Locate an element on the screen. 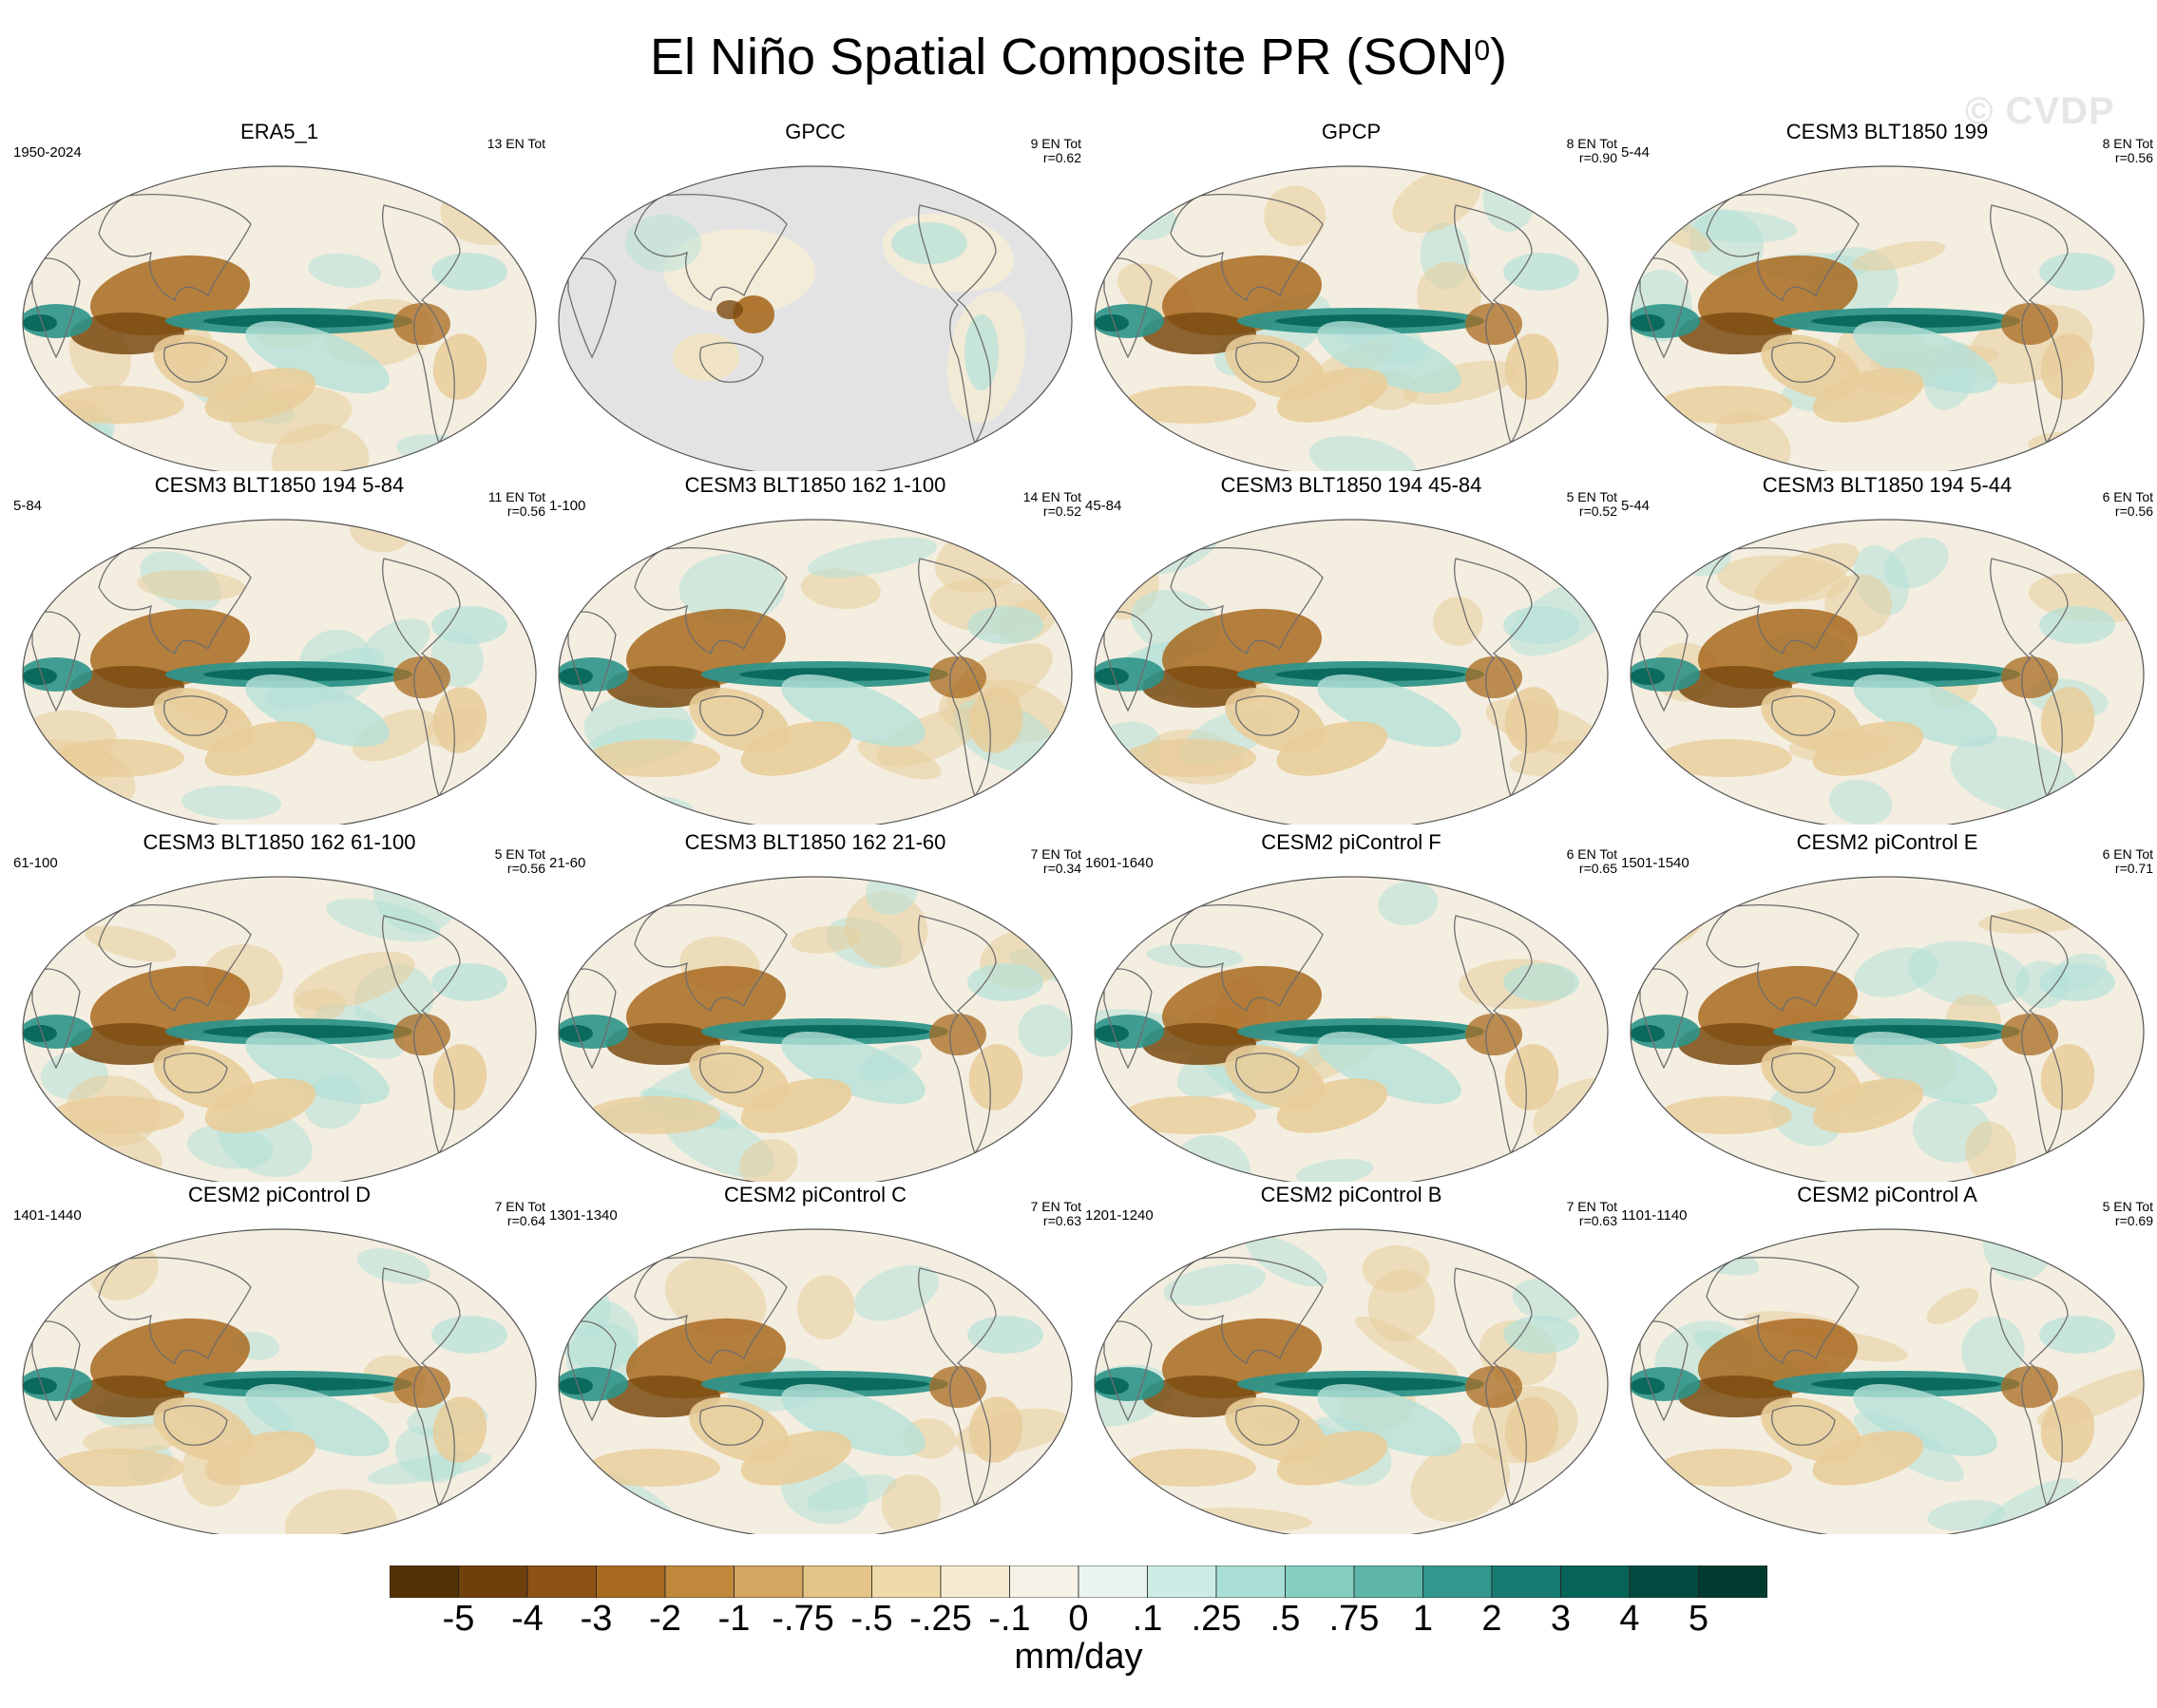 The width and height of the screenshot is (2157, 1708). panel-period: 1101-1140 is located at coordinates (1654, 1215).